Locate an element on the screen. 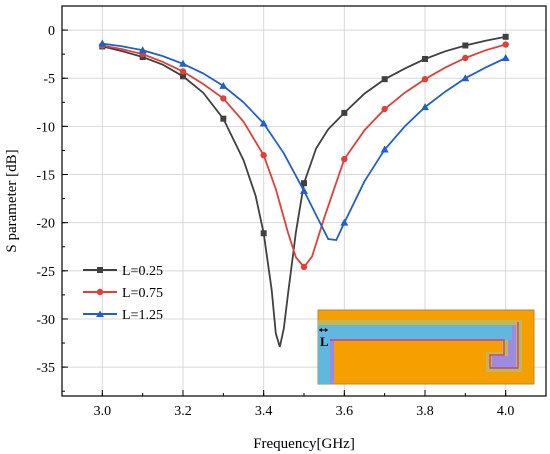 Image resolution: width=550 pixels, height=454 pixels. legend-item-l075: L=0.75 is located at coordinates (123, 293).